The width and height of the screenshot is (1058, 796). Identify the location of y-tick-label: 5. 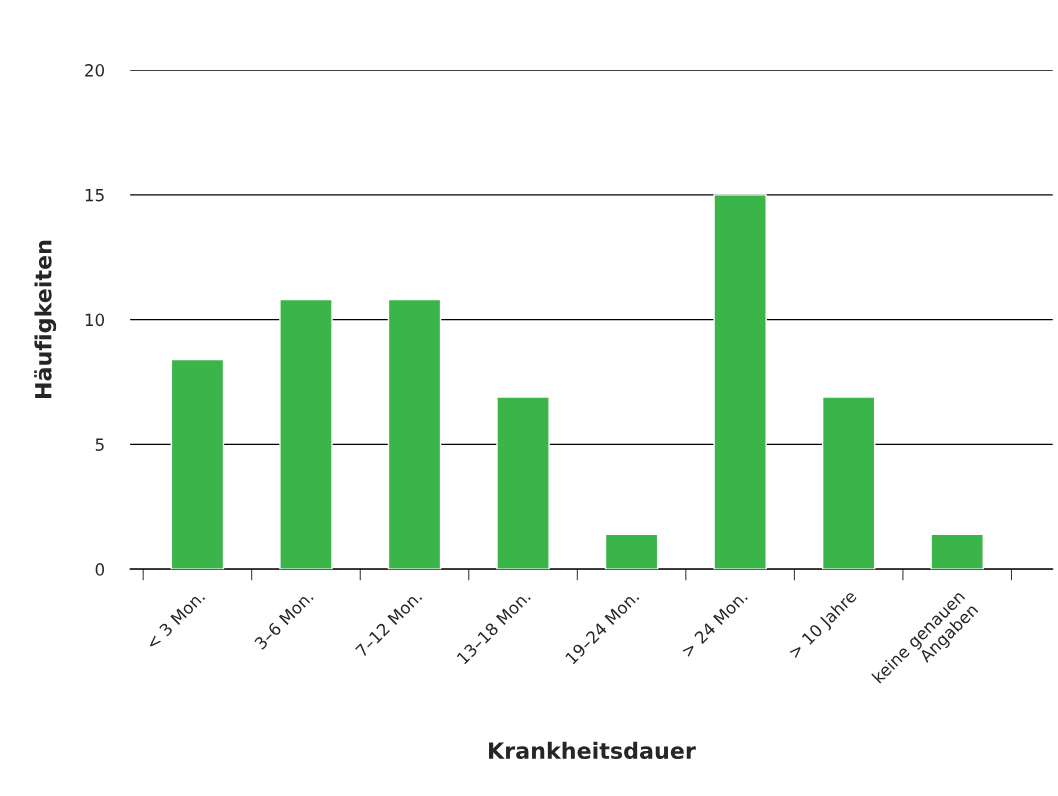
(99, 444).